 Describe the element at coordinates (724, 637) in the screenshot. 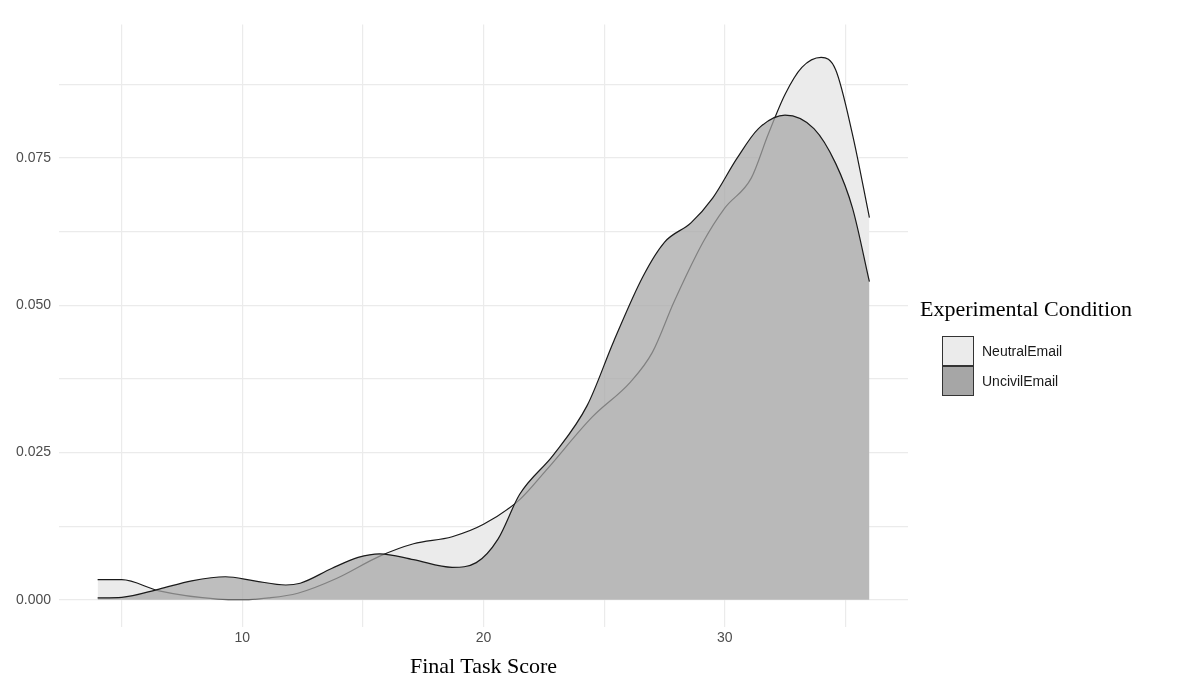

I see `x-tick-label: 30` at that location.